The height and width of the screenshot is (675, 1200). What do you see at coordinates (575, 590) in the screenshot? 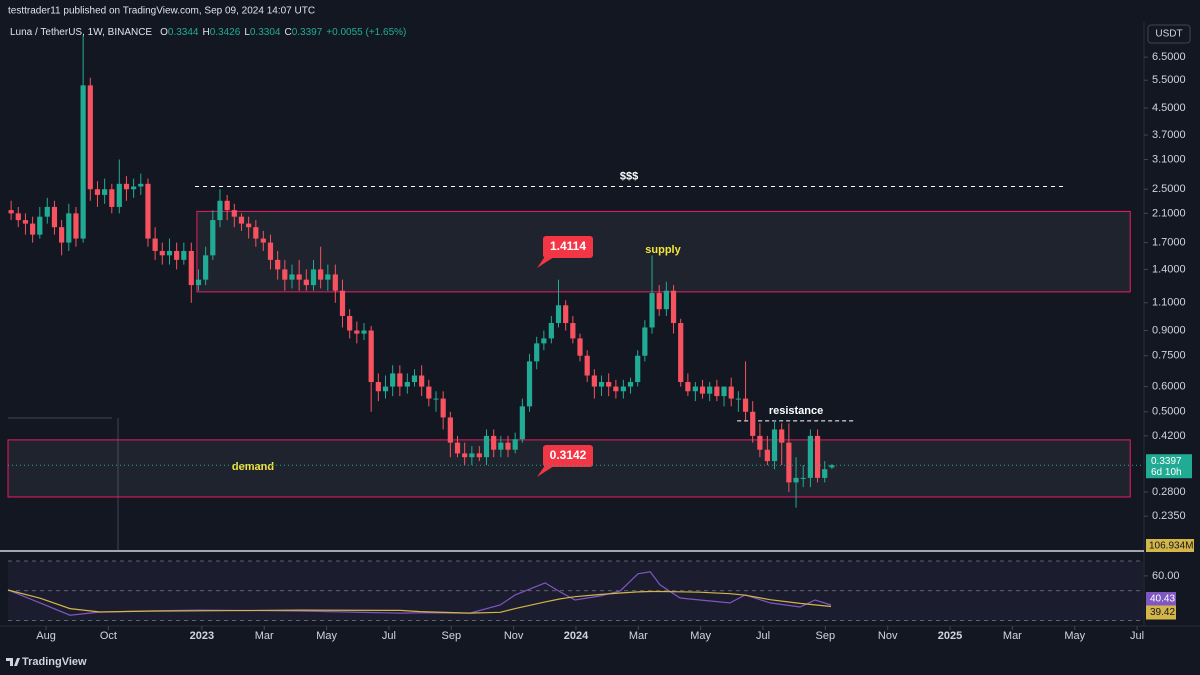
I see `reference-band` at bounding box center [575, 590].